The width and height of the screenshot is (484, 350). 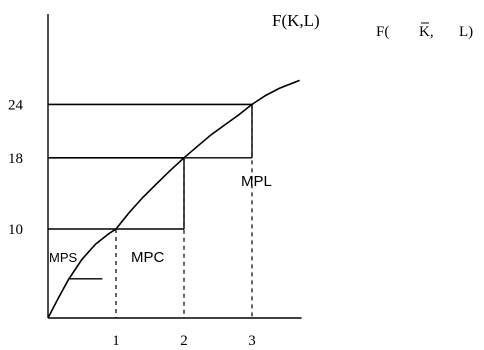 I want to click on x-tick-label-2: 2, so click(x=184, y=341).